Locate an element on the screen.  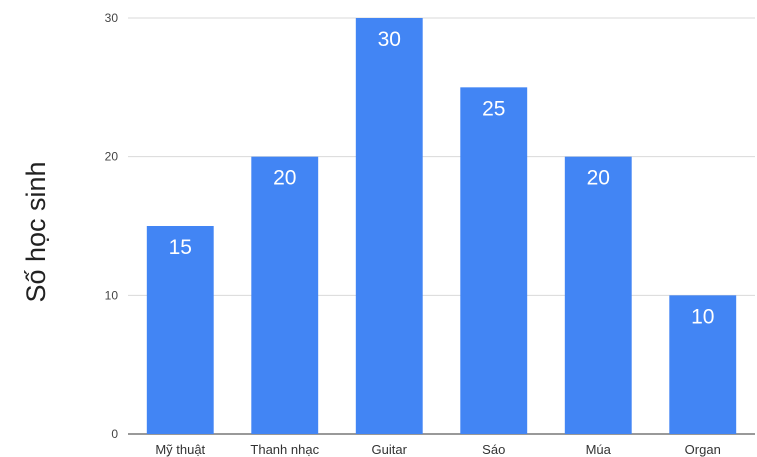
y-tick-label: 0 is located at coordinates (114, 434).